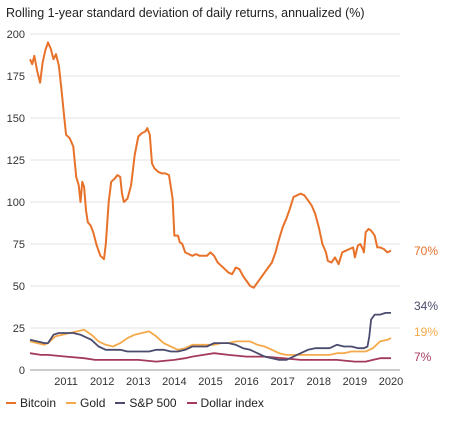  Describe the element at coordinates (246, 382) in the screenshot. I see `x-tick-label: 2016` at that location.